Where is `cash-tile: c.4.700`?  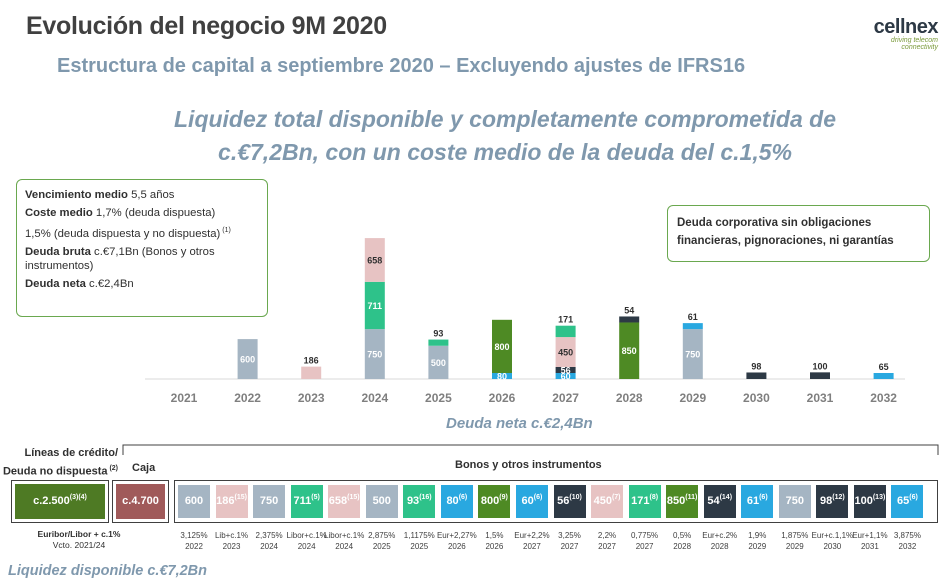
cash-tile: c.4.700 is located at coordinates (140, 501).